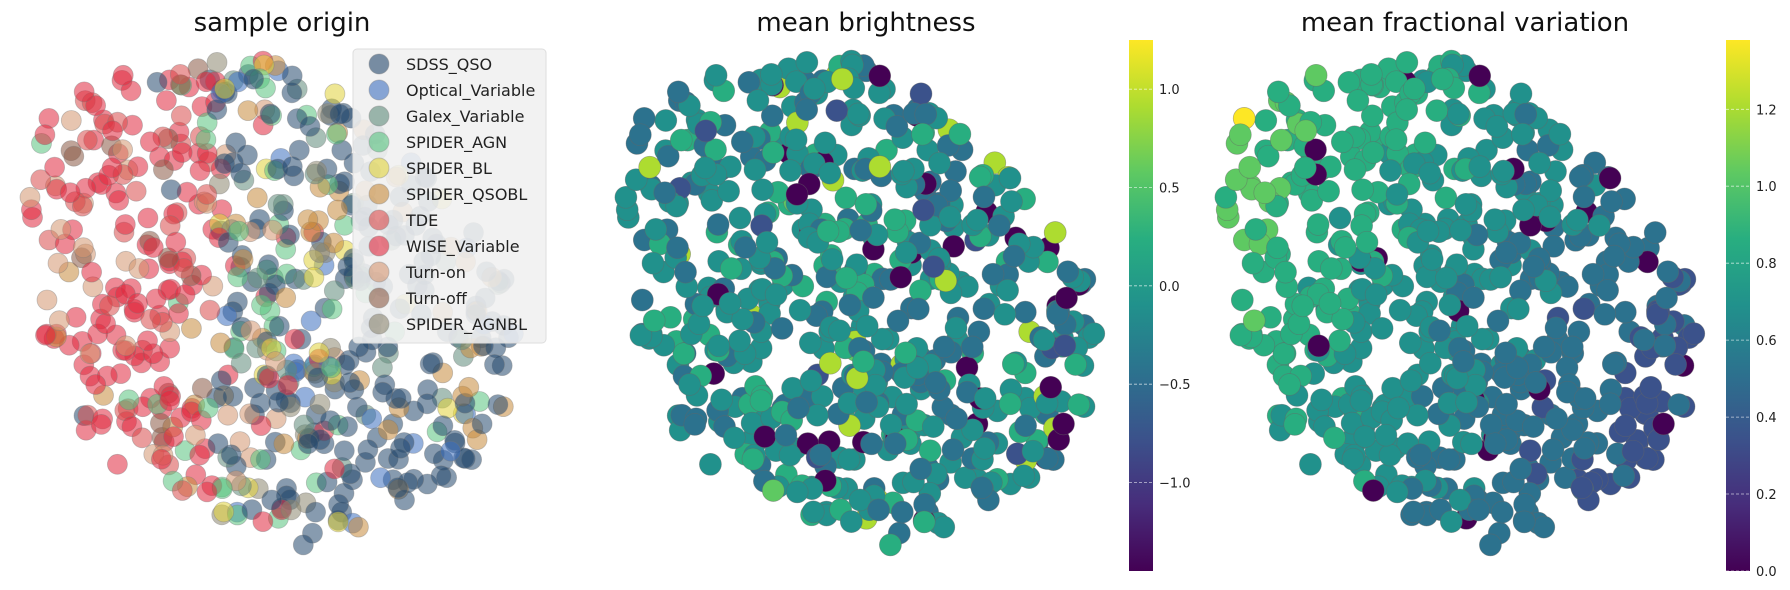 The image size is (1790, 590). I want to click on legend-label: SPIDER_BL, so click(449, 169).